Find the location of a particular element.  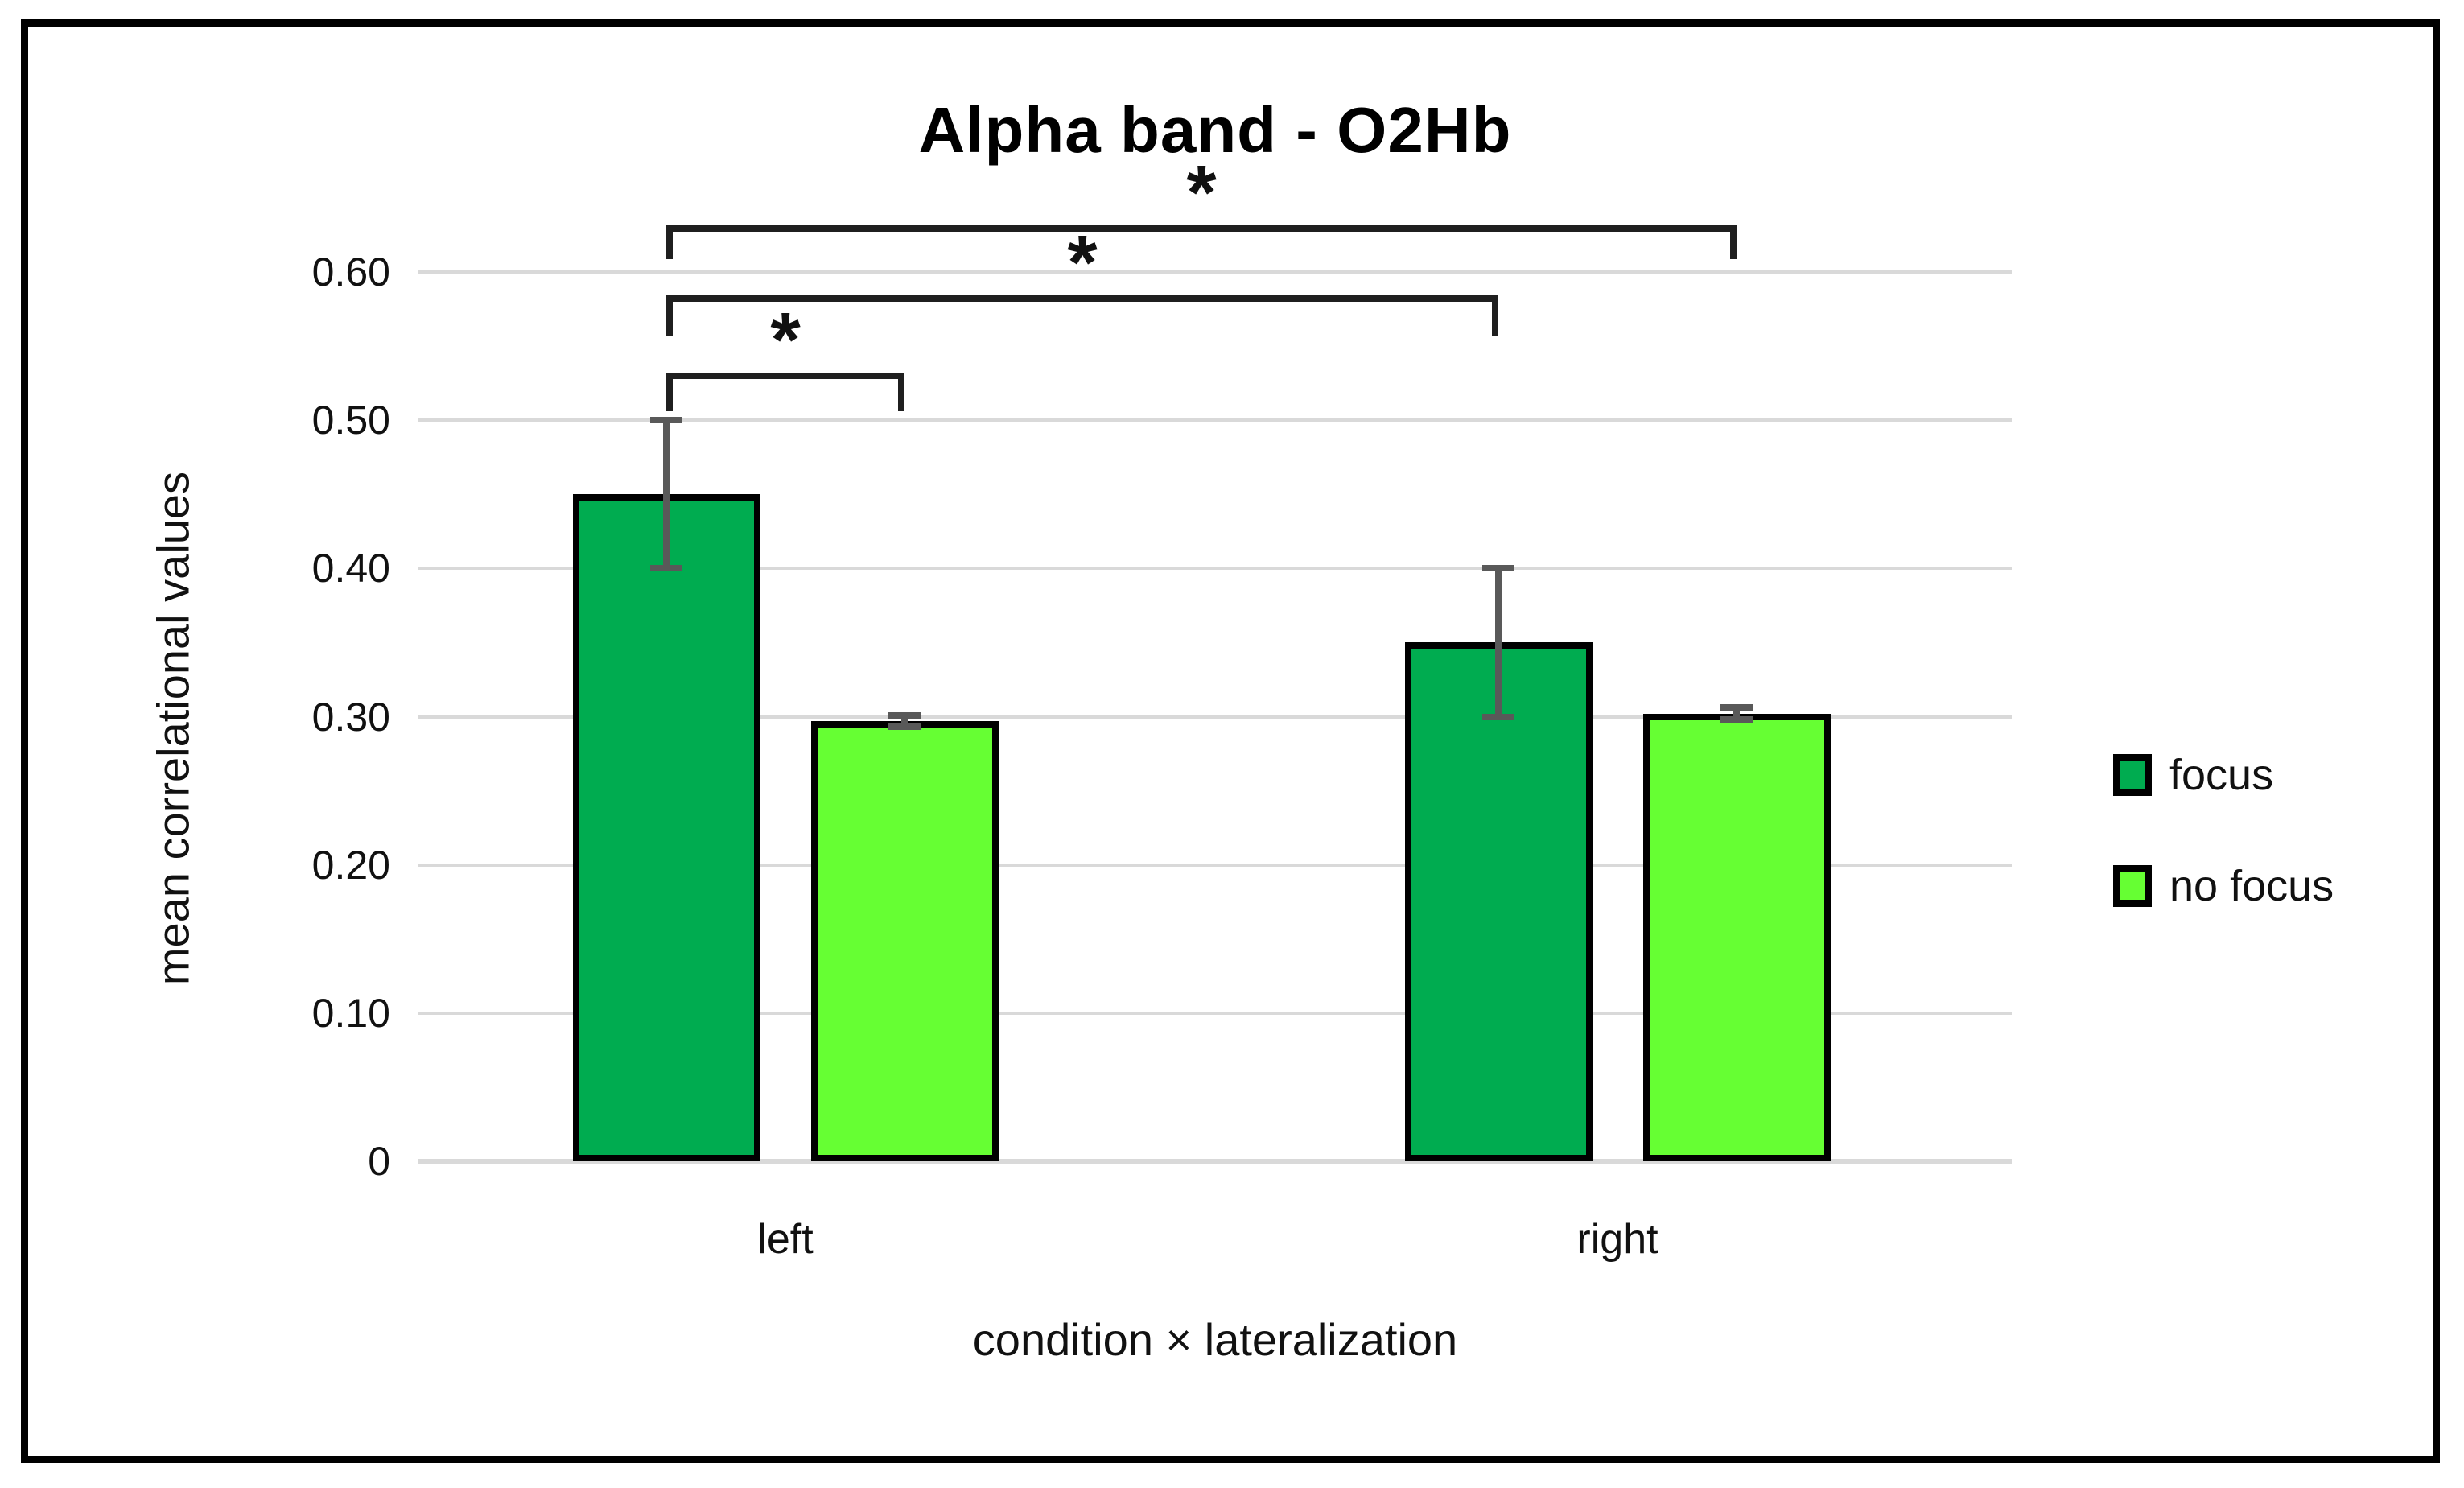

legend-item-focus: focus is located at coordinates (2223, 775).